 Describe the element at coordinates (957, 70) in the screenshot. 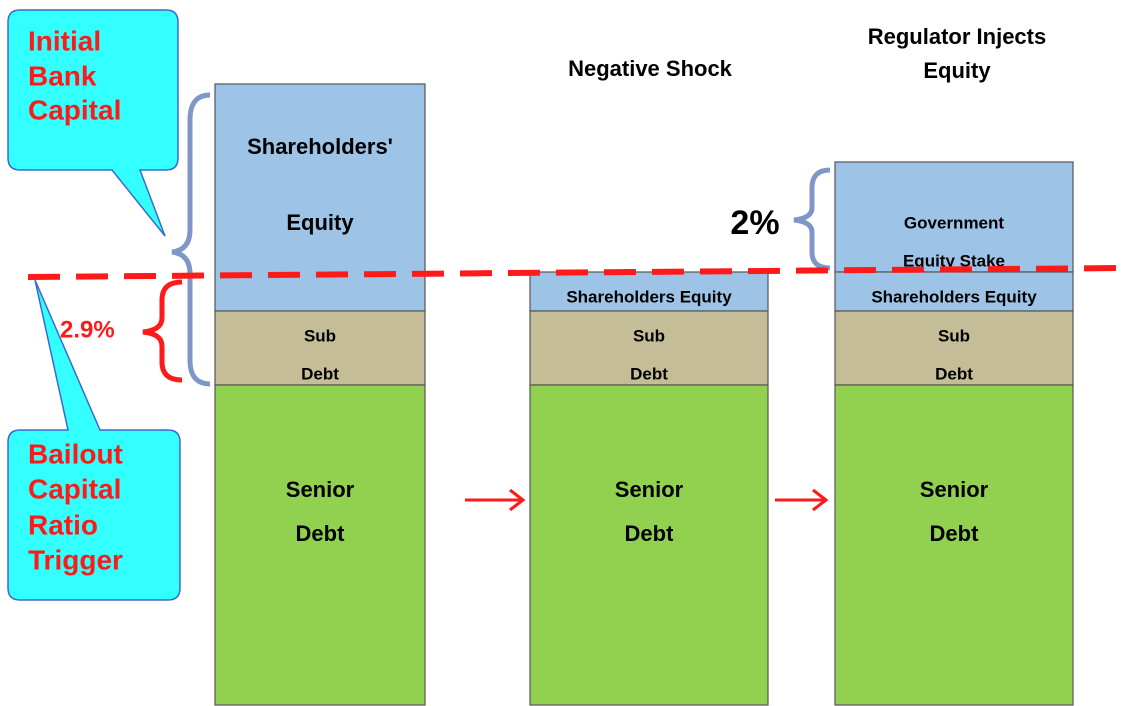

I see `column-title: Equity` at that location.